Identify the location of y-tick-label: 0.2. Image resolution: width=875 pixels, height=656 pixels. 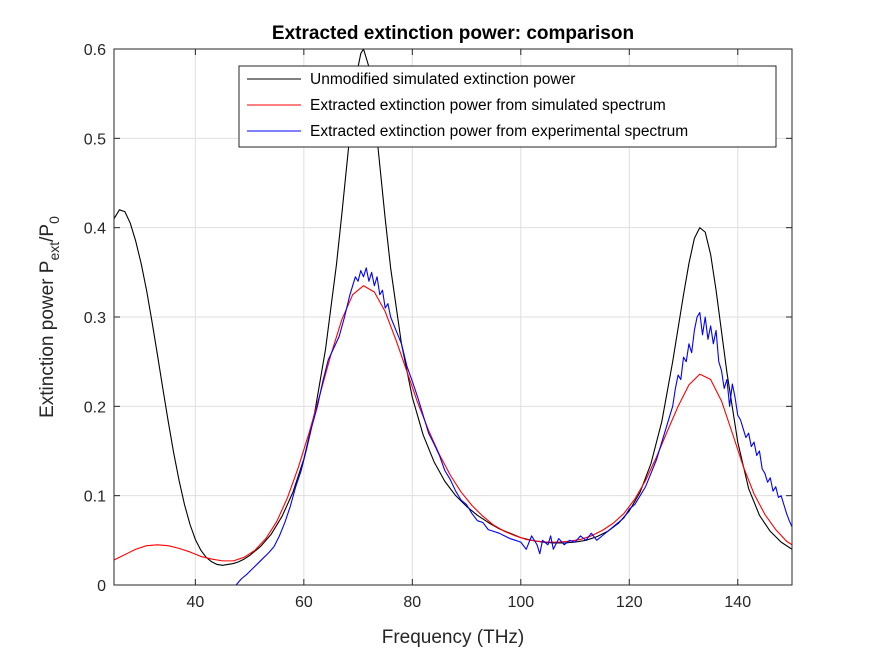
(95, 407).